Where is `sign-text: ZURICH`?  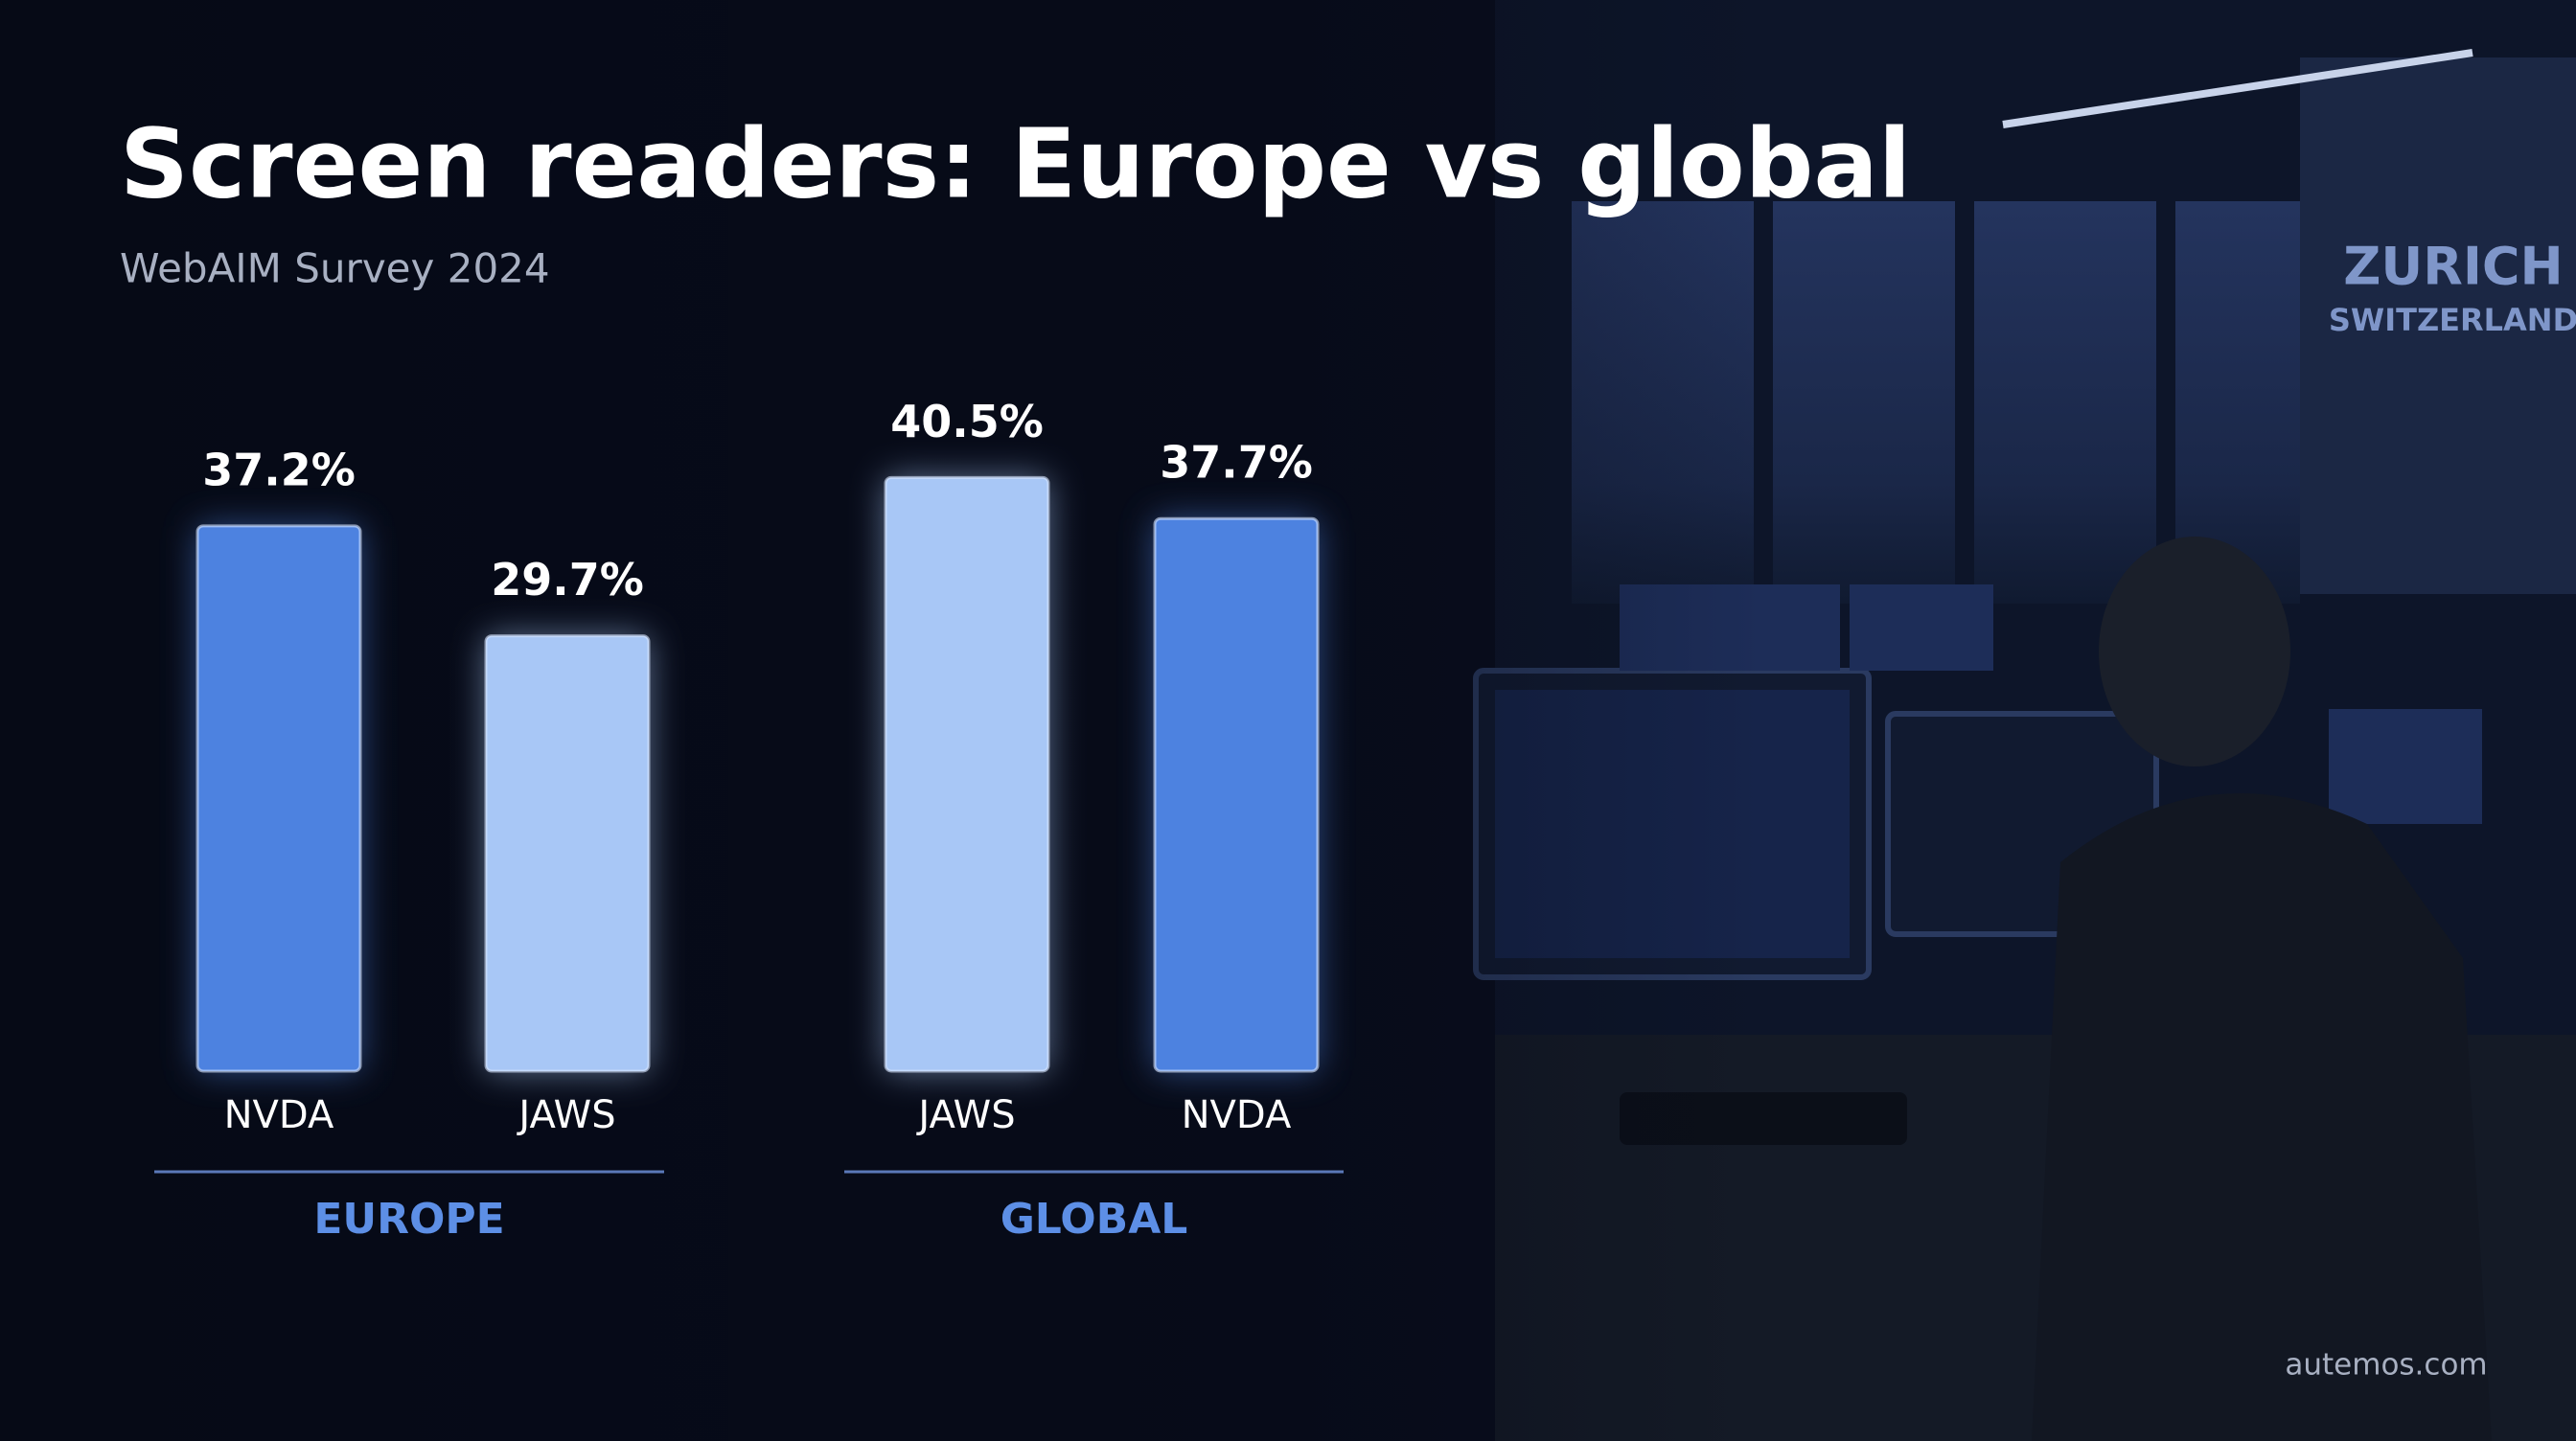
sign-text: ZURICH is located at coordinates (2453, 267).